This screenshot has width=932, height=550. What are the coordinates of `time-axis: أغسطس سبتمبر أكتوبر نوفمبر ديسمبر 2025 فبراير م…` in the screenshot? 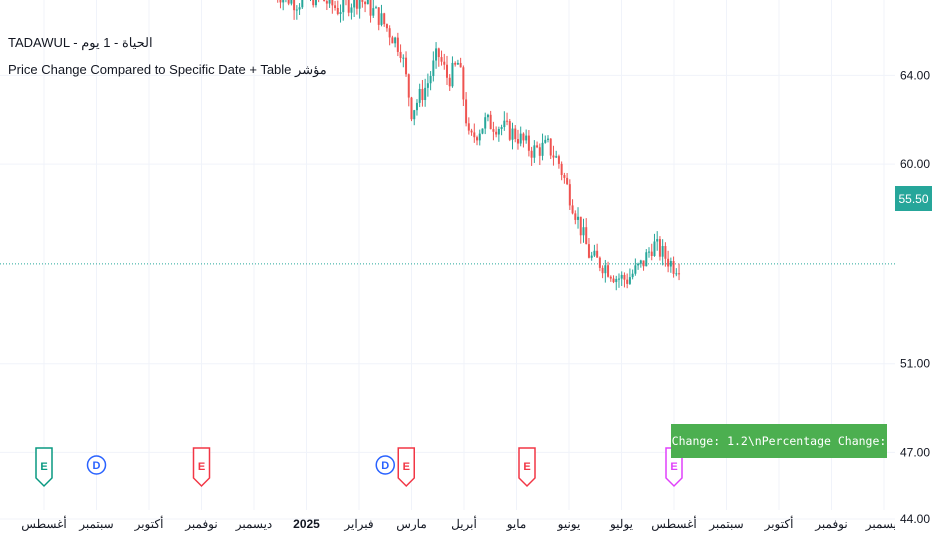 It's located at (458, 523).